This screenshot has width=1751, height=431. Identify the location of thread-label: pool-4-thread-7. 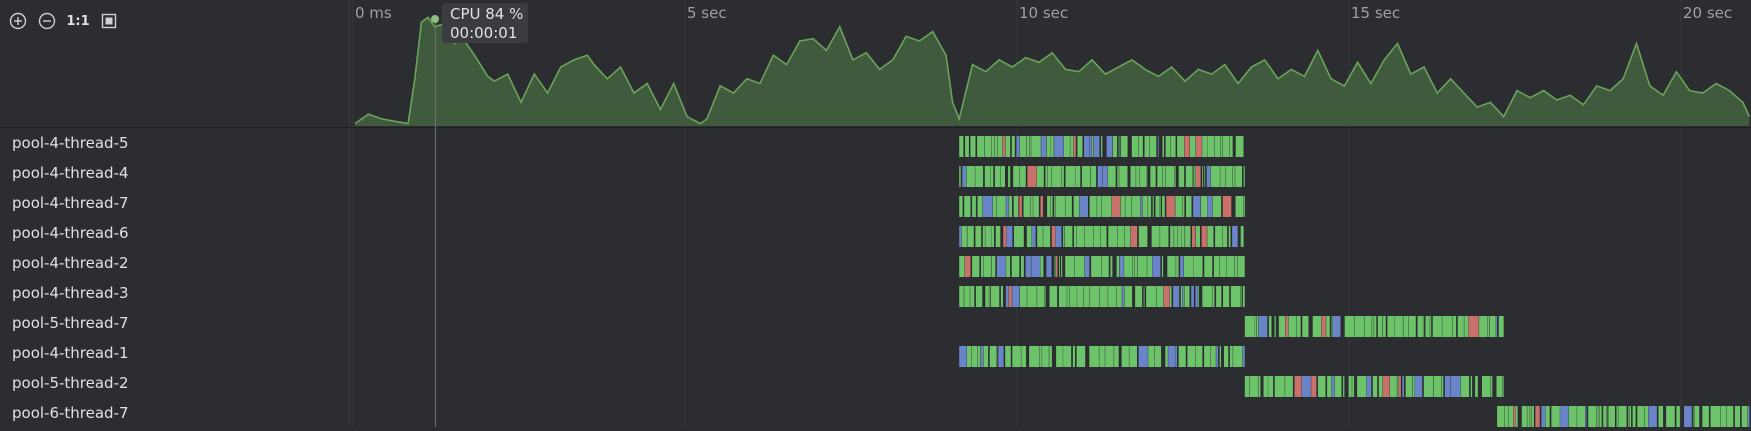
(70, 203).